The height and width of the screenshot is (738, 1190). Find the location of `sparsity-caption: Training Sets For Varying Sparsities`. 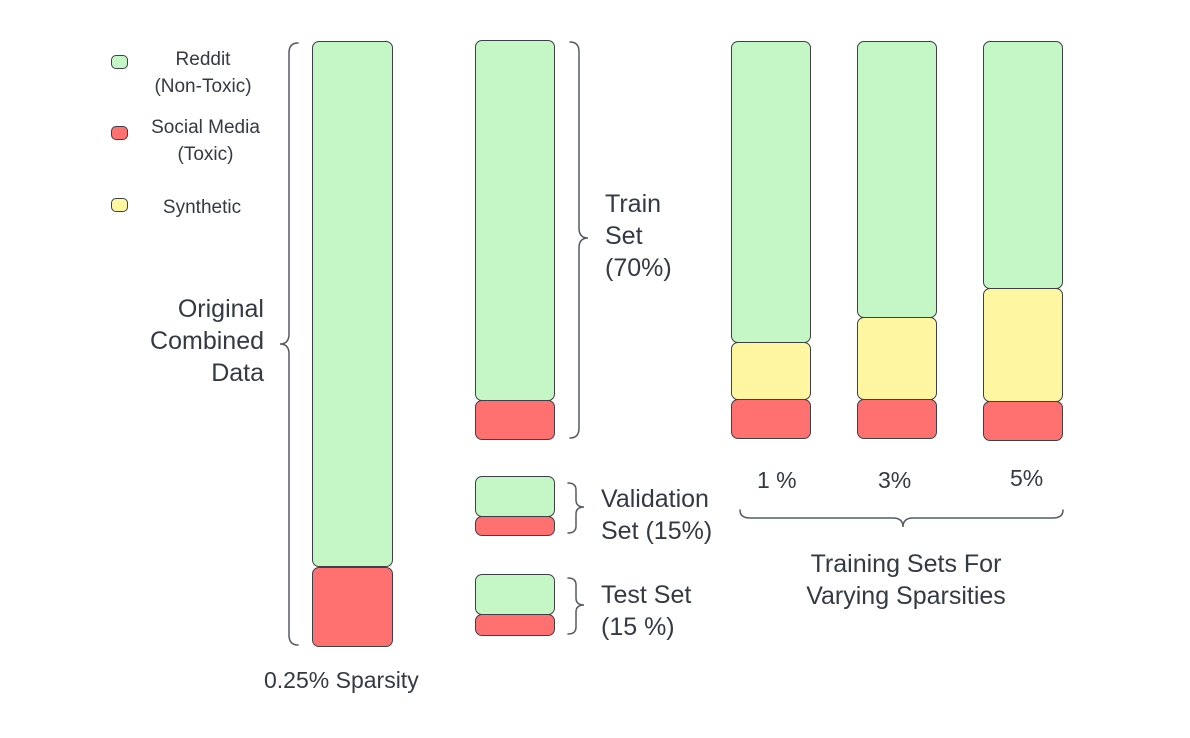

sparsity-caption: Training Sets For Varying Sparsities is located at coordinates (906, 580).